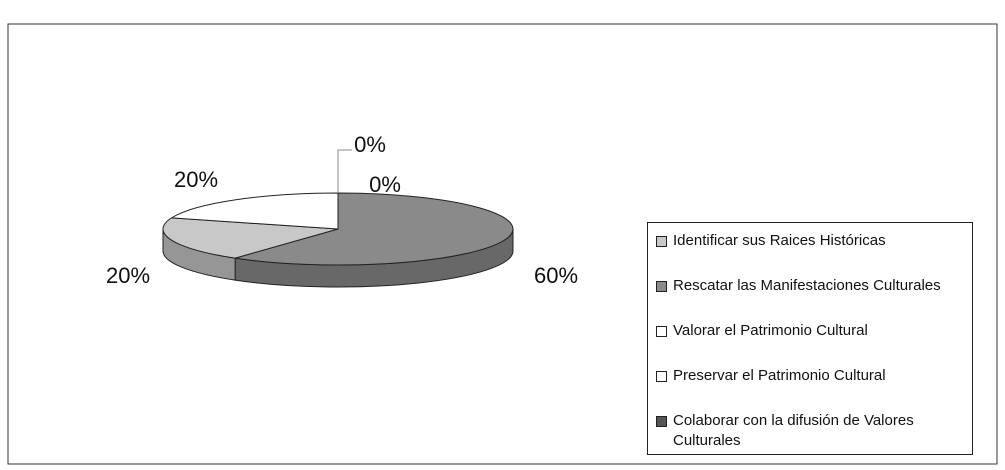  What do you see at coordinates (770, 330) in the screenshot?
I see `legend-label: Valorar el Patrimonio Cultural` at bounding box center [770, 330].